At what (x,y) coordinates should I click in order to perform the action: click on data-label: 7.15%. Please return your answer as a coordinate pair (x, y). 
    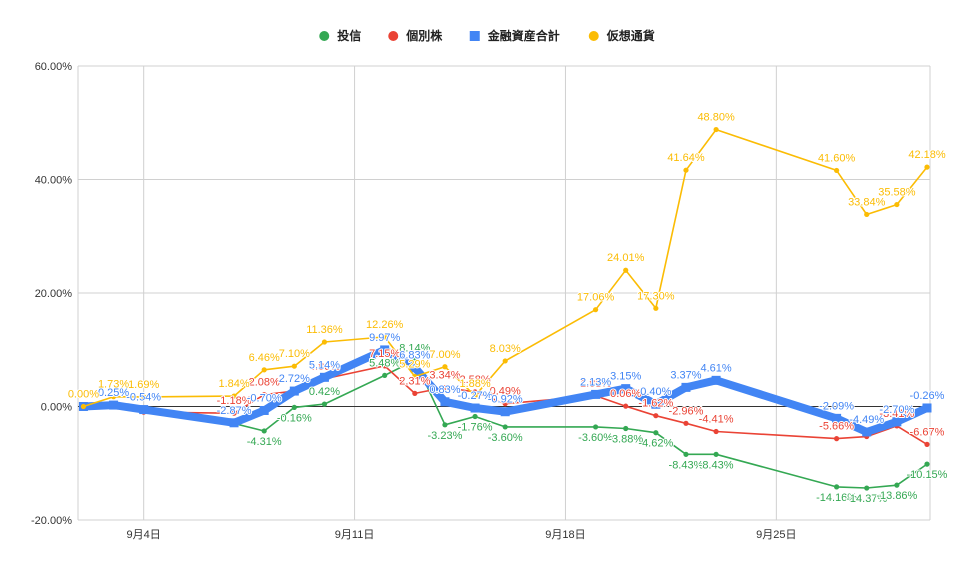
    Looking at the image, I should click on (384, 354).